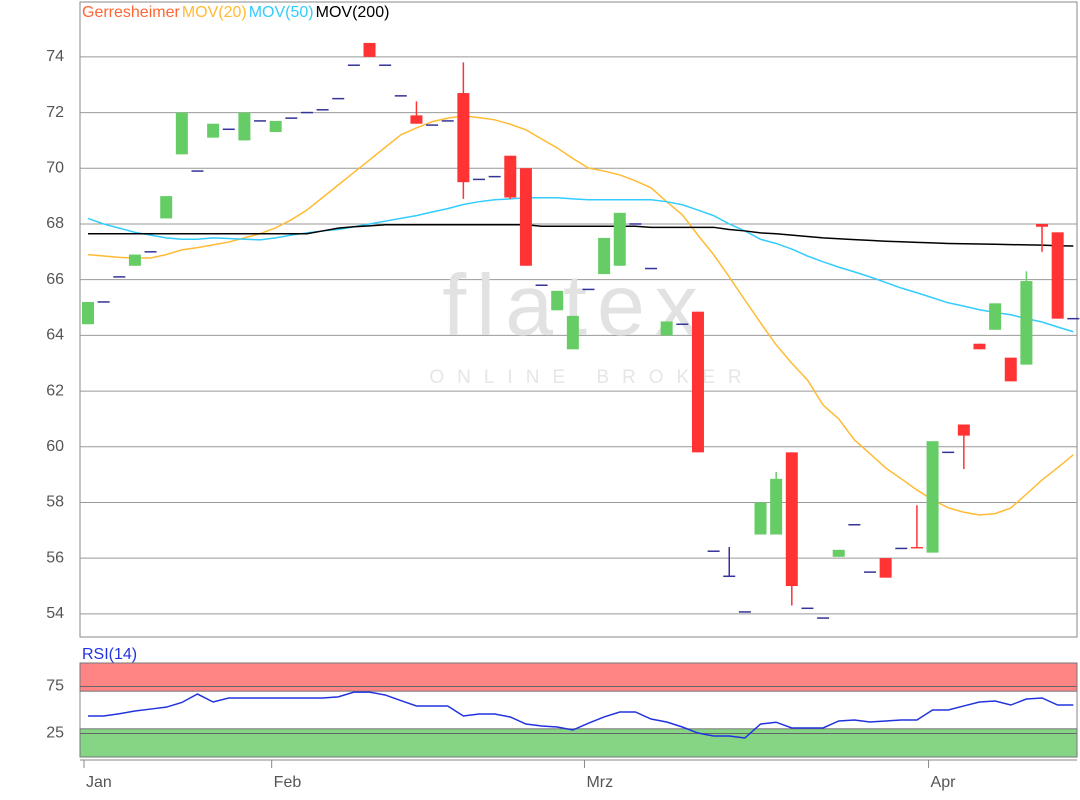  What do you see at coordinates (109, 654) in the screenshot?
I see `rsi-title: RSI(14)` at bounding box center [109, 654].